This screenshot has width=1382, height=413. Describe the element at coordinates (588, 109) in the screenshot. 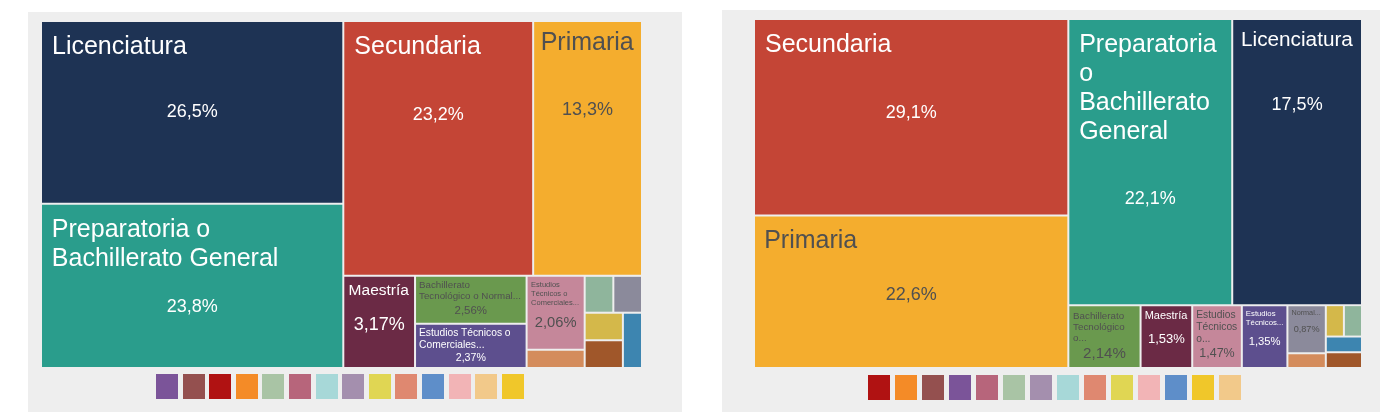

I see `data-label: 13,3%` at that location.